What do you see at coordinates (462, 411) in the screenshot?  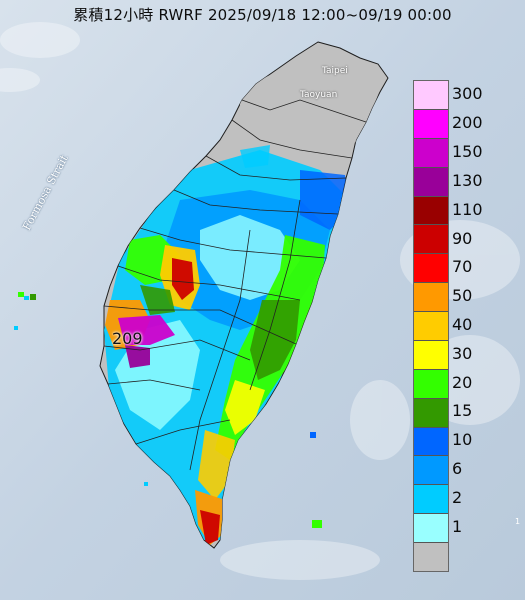 I see `legend-label: 15` at bounding box center [462, 411].